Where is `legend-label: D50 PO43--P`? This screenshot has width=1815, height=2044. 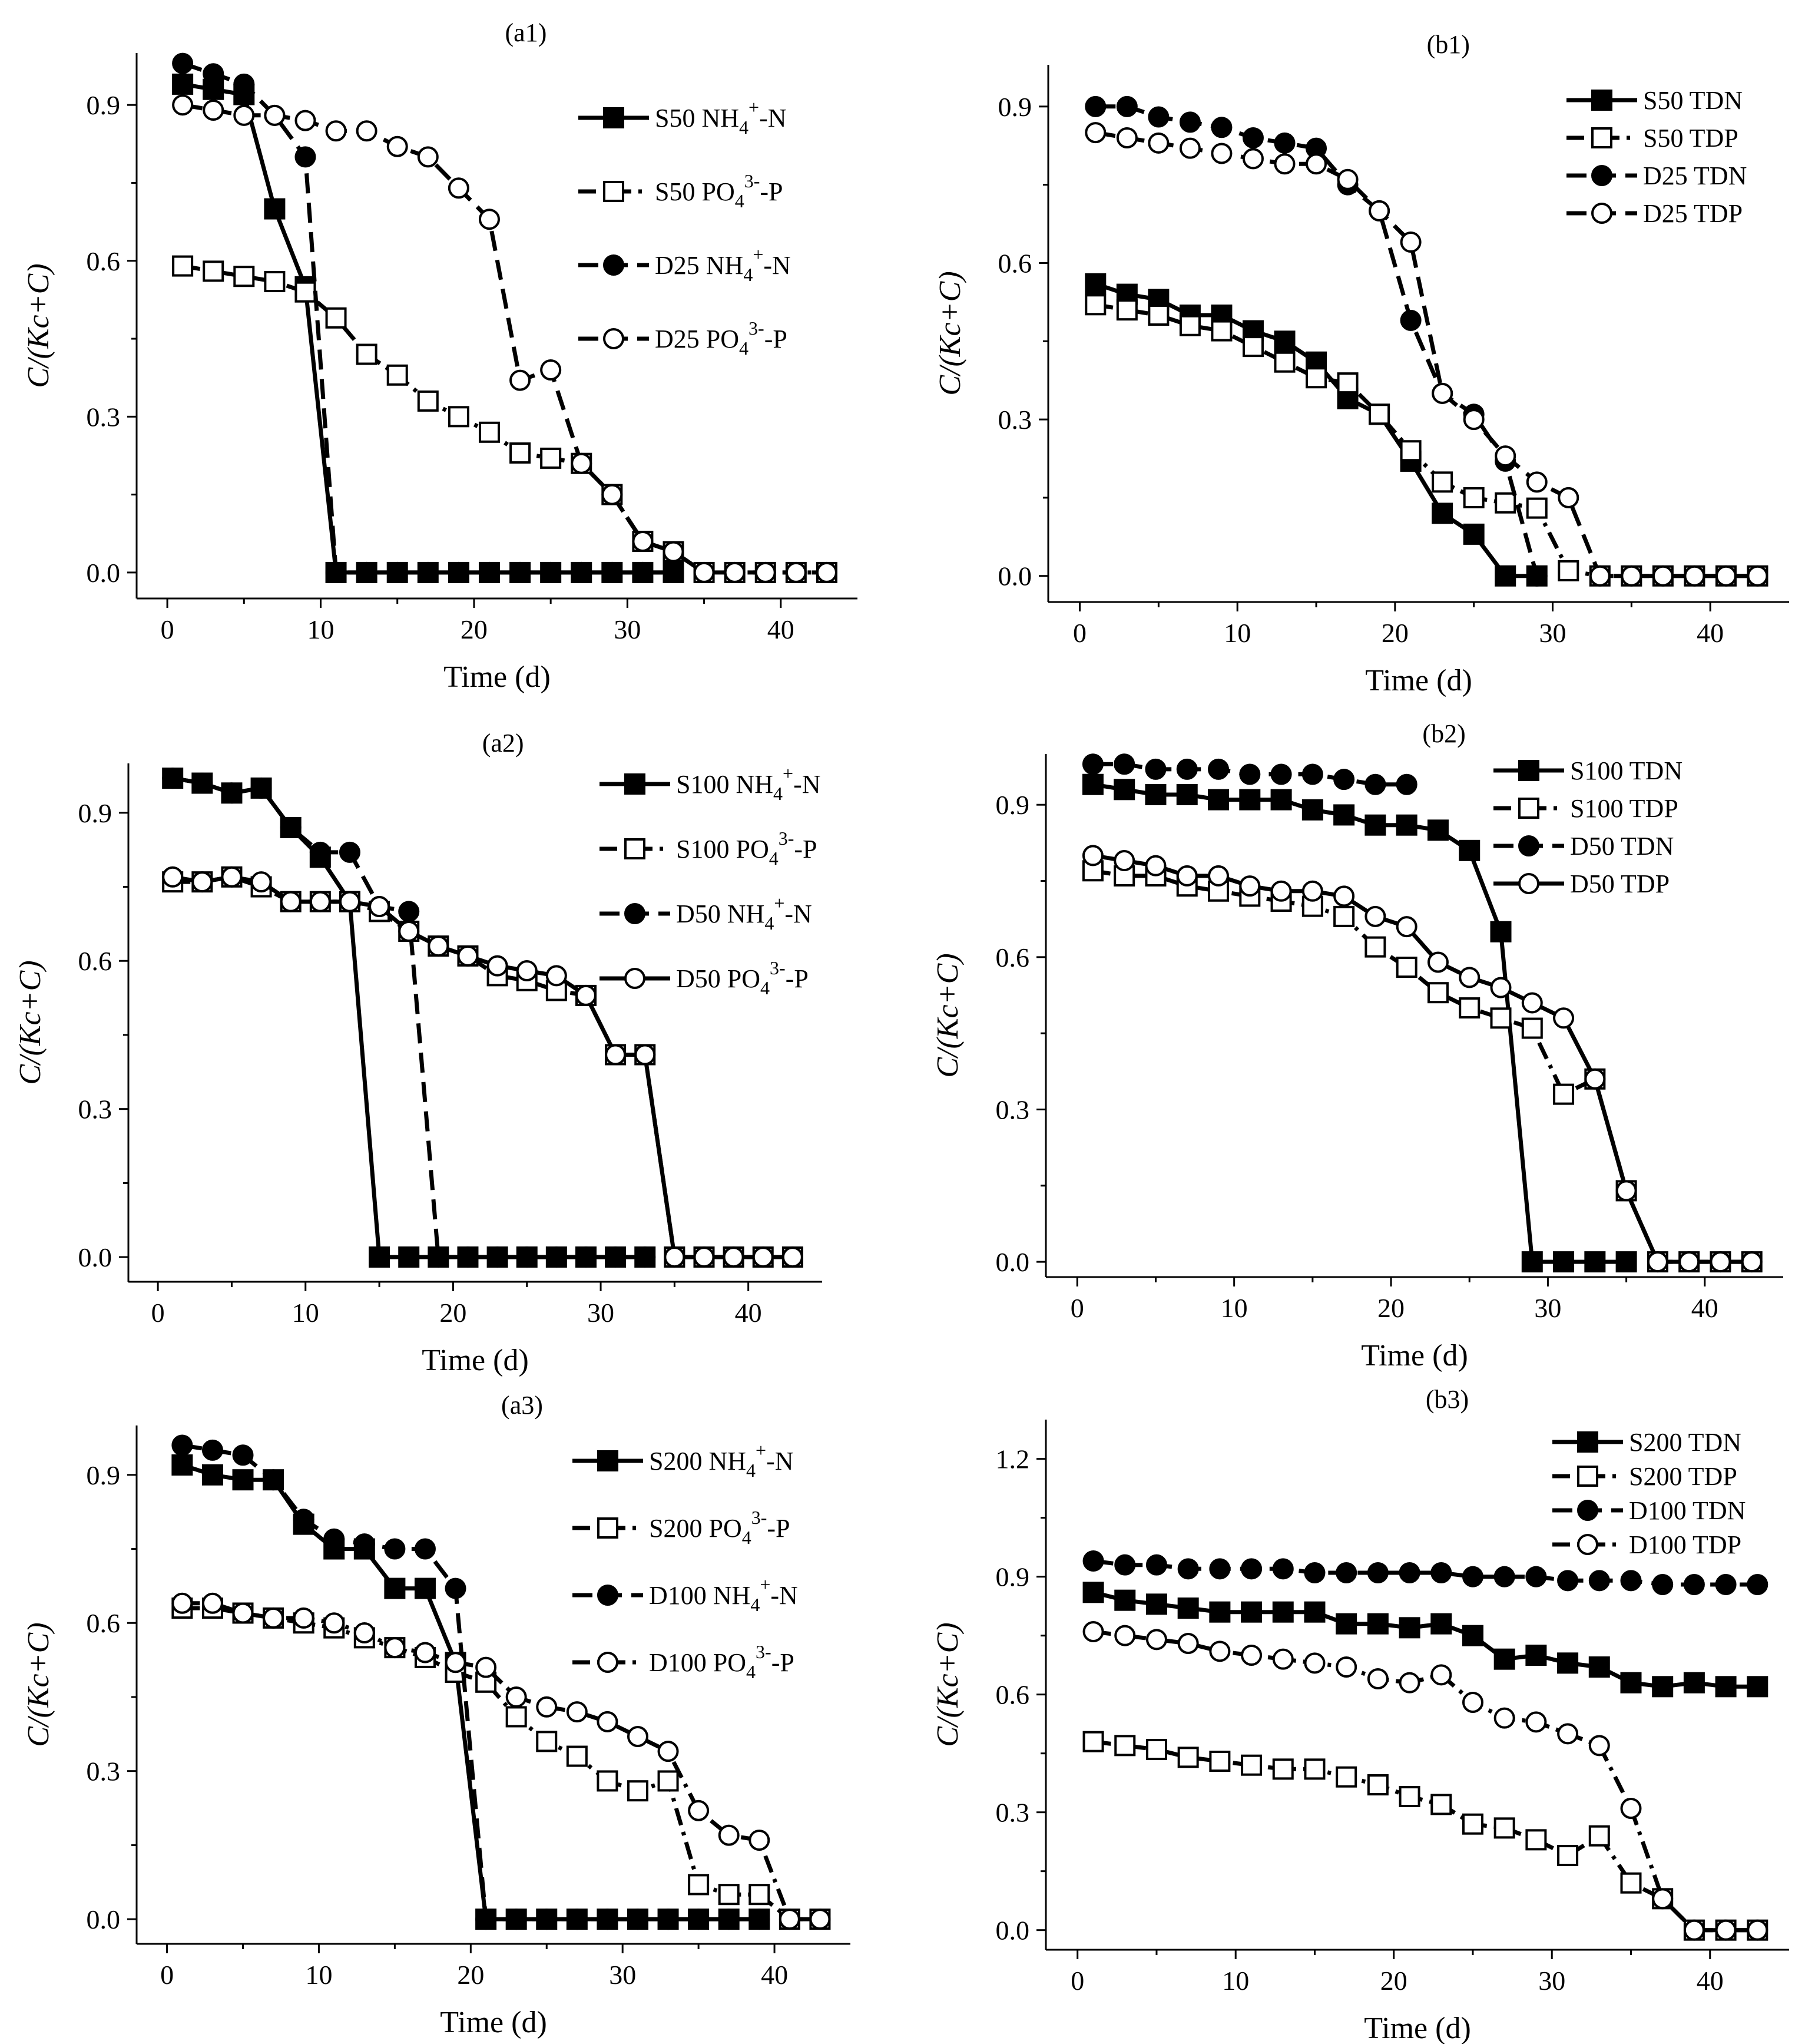 legend-label: D50 PO43--P is located at coordinates (742, 977).